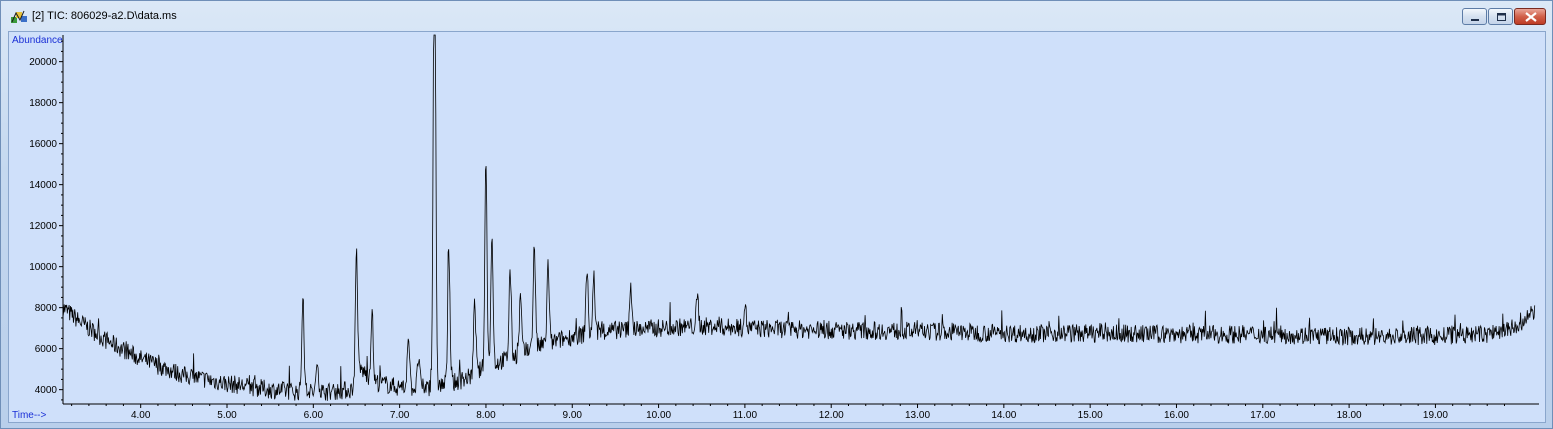 Image resolution: width=1553 pixels, height=429 pixels. I want to click on x-tick-label: 9.00, so click(573, 415).